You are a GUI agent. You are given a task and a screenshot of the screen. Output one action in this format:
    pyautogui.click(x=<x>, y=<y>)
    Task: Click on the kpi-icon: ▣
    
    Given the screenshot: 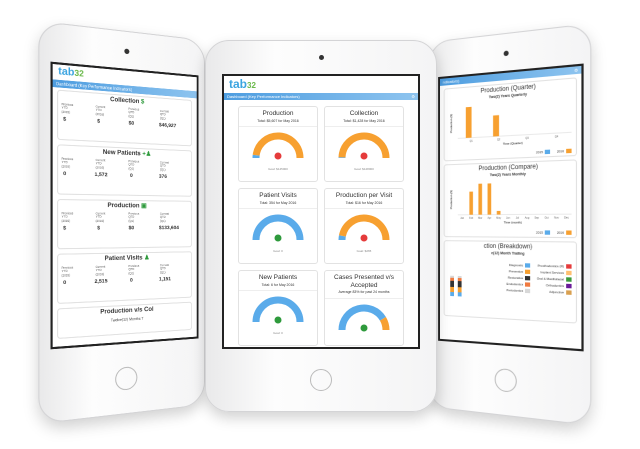 What is the action you would take?
    pyautogui.click(x=144, y=206)
    